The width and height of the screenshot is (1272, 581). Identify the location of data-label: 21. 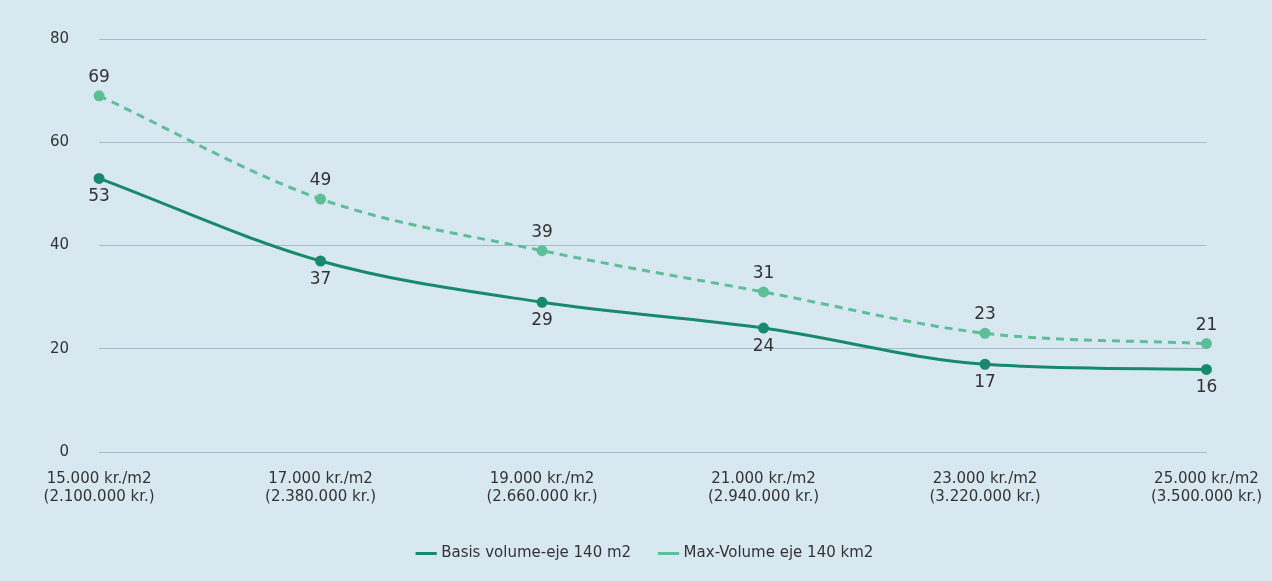
(1206, 323).